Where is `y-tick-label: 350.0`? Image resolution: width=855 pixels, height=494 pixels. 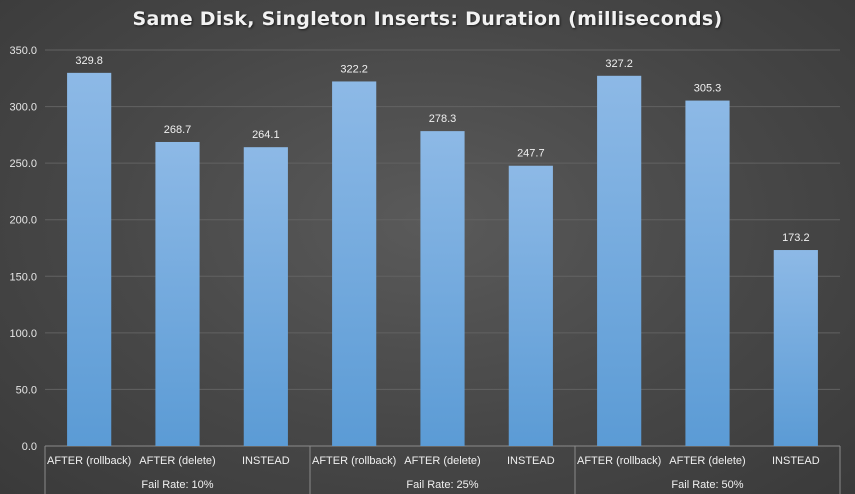 y-tick-label: 350.0 is located at coordinates (23, 51).